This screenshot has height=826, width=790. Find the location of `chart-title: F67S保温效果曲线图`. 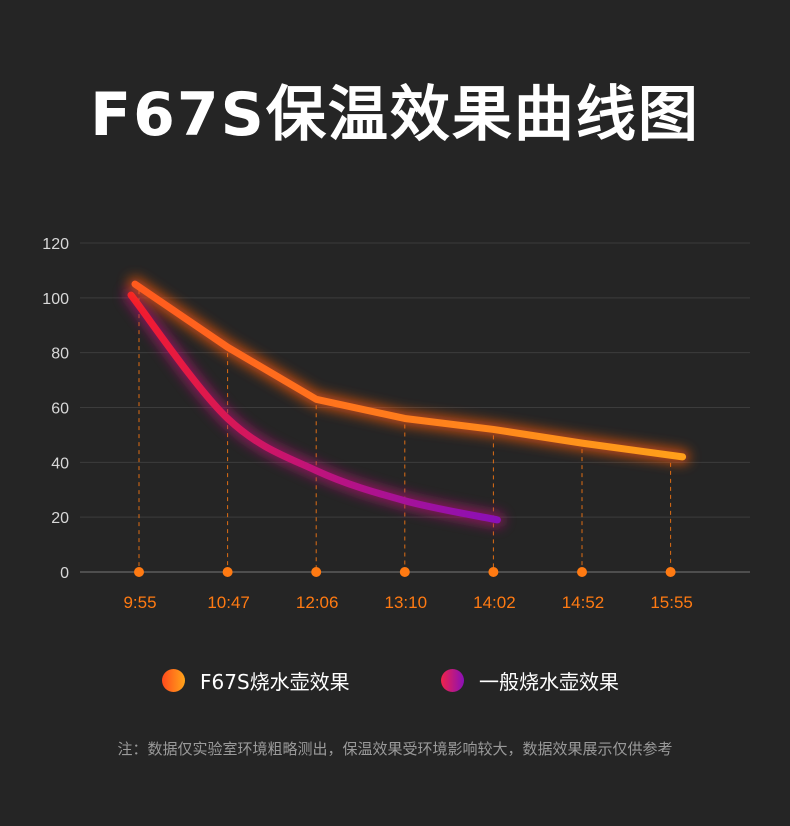

chart-title: F67S保温效果曲线图 is located at coordinates (395, 115).